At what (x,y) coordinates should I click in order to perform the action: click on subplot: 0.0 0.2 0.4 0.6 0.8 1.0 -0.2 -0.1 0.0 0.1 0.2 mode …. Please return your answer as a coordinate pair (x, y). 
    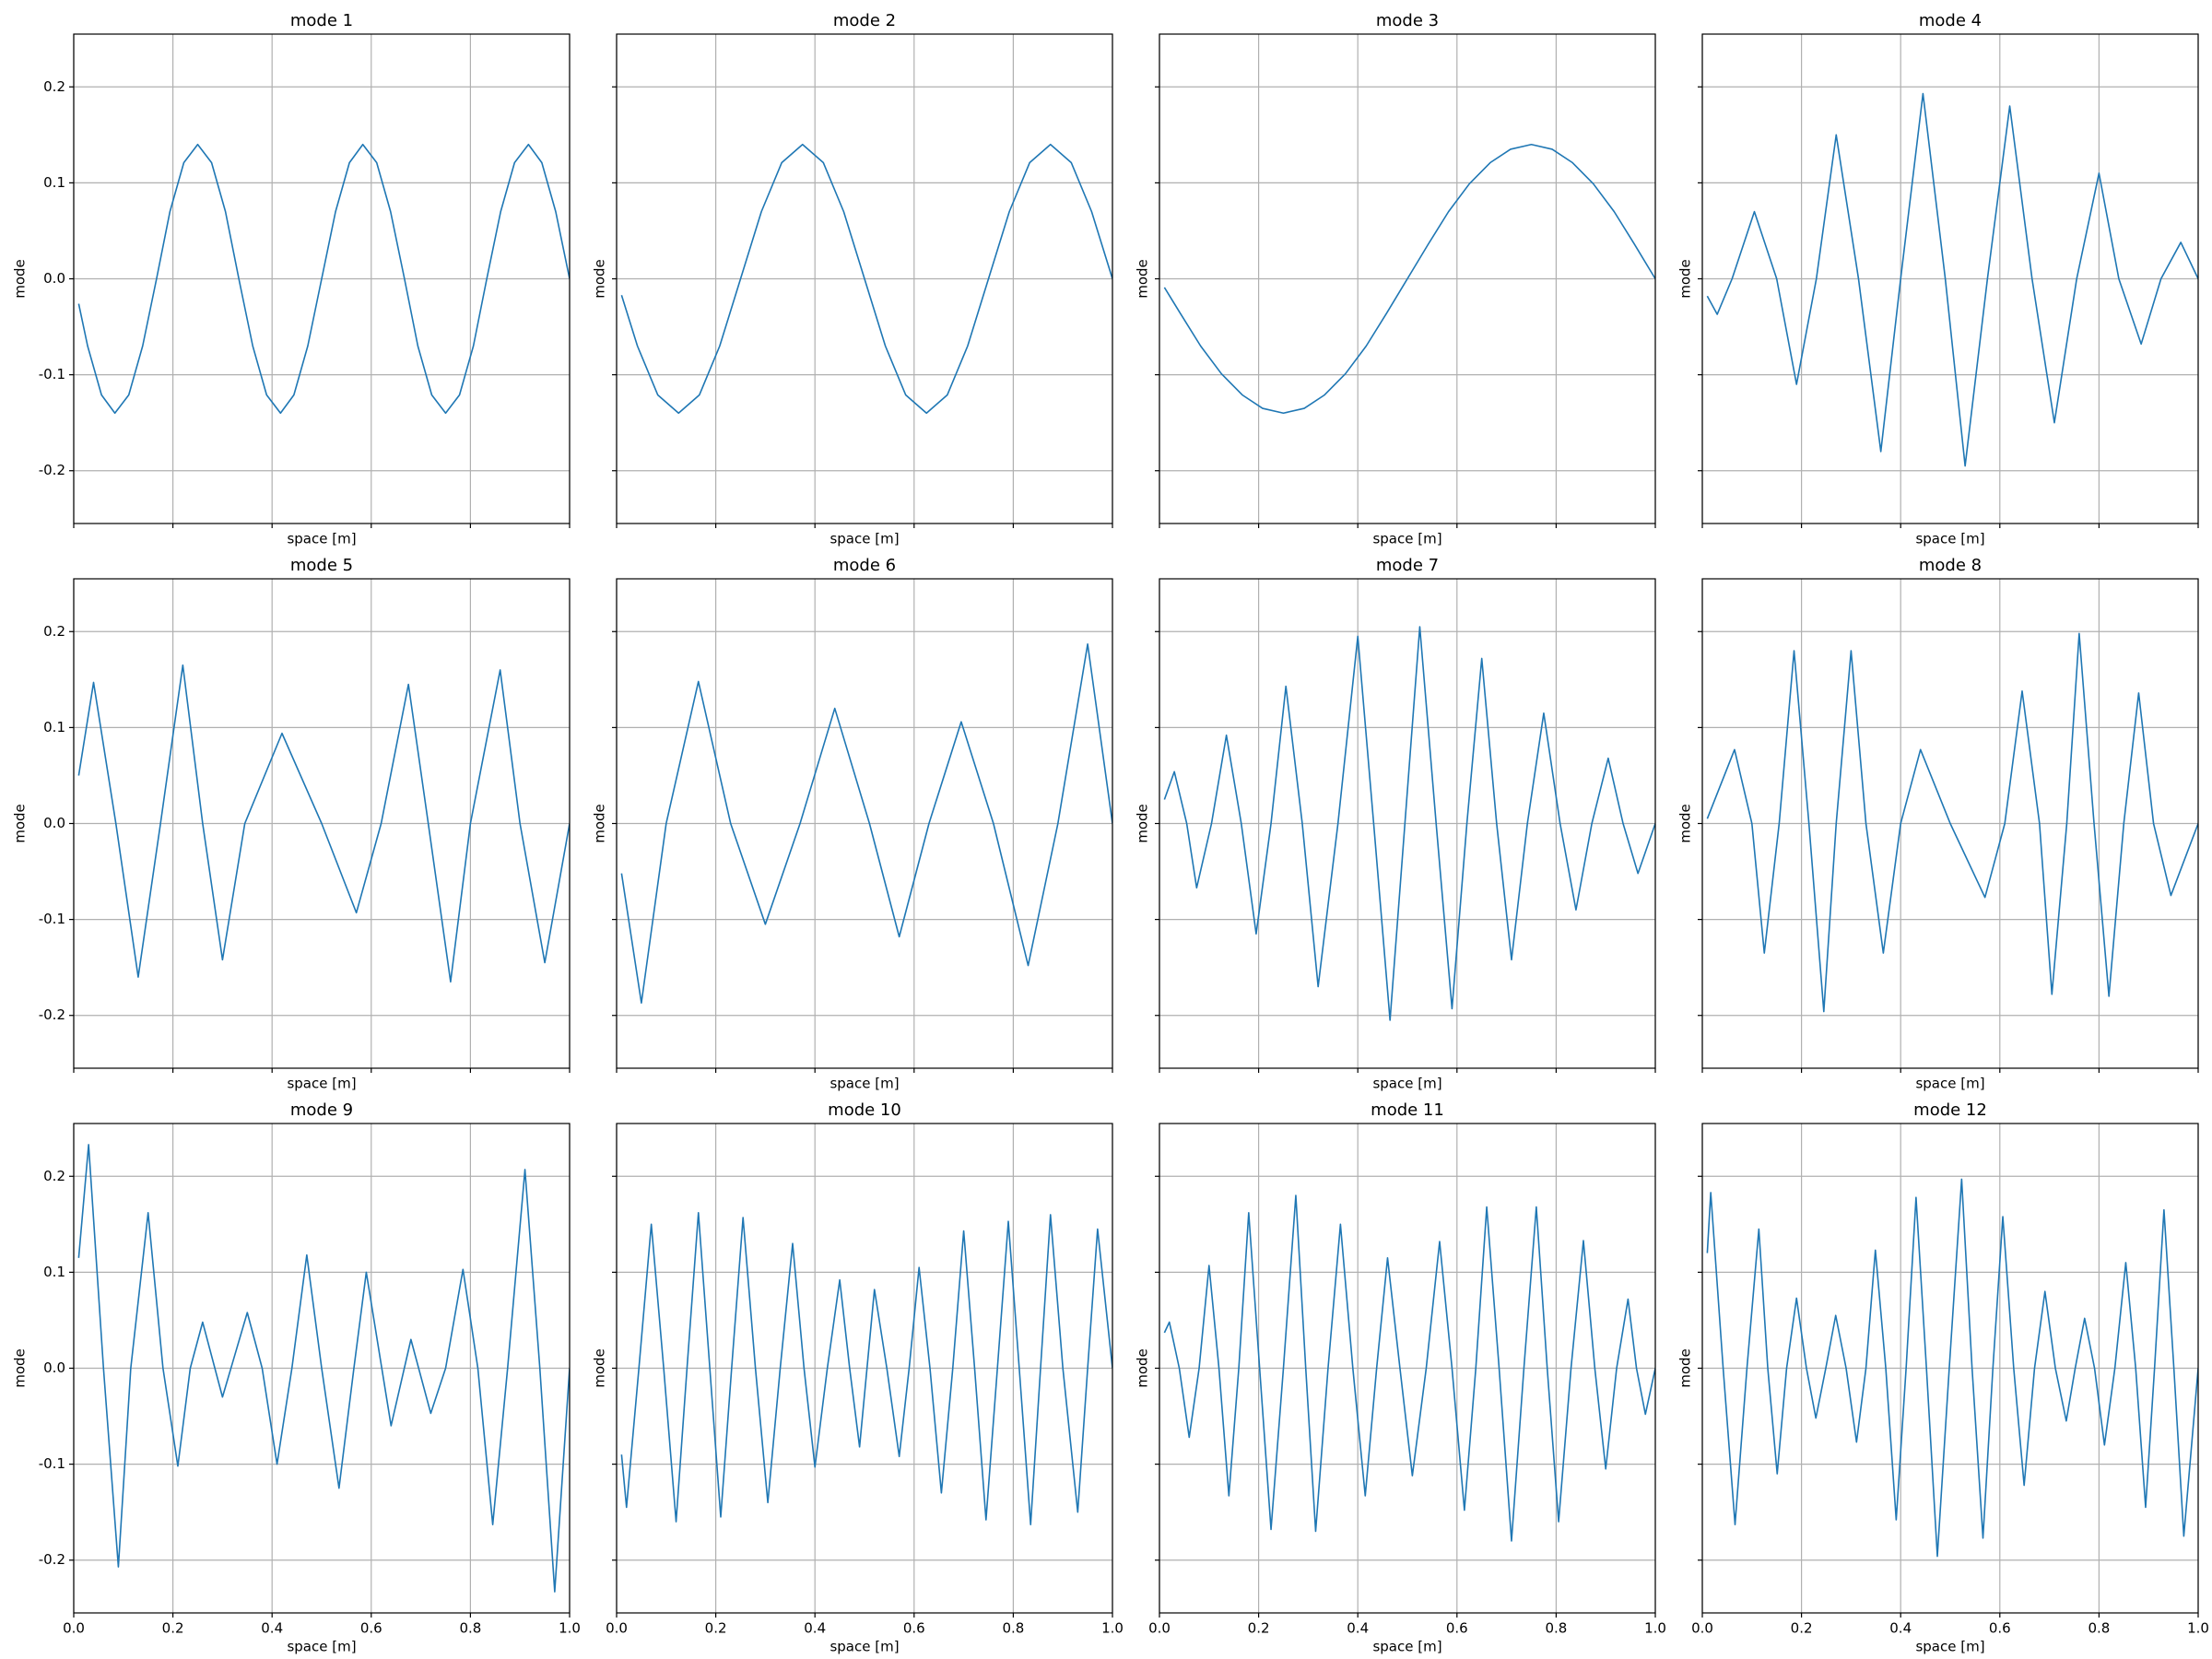
    Looking at the image, I should click on (296, 1377).